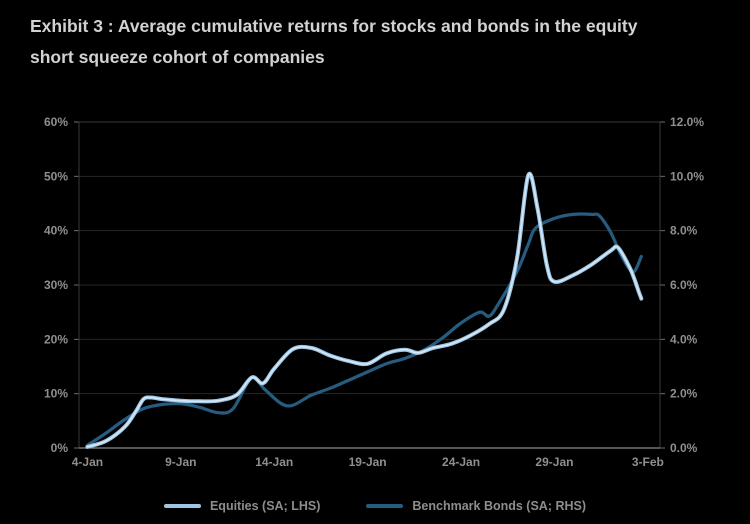  Describe the element at coordinates (56, 394) in the screenshot. I see `y-left-tick-label: 10%` at that location.